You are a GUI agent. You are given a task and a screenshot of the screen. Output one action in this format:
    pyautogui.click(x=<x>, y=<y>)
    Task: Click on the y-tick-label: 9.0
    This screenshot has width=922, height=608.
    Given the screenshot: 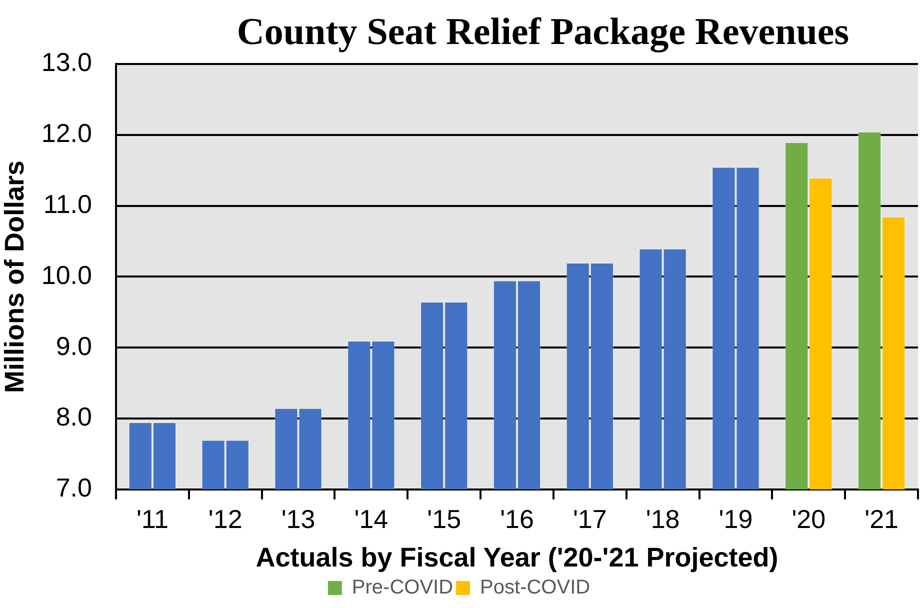 What is the action you would take?
    pyautogui.click(x=74, y=345)
    